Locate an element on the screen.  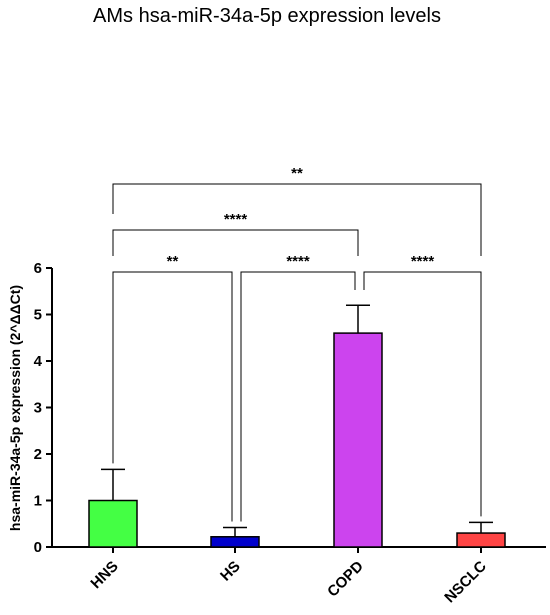
y-tick-label: 0 is located at coordinates (38, 547).